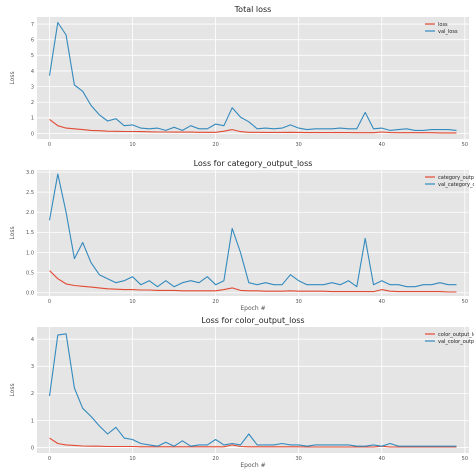 Image resolution: width=474 pixels, height=474 pixels. I want to click on y-tick-label: 5, so click(32, 56).